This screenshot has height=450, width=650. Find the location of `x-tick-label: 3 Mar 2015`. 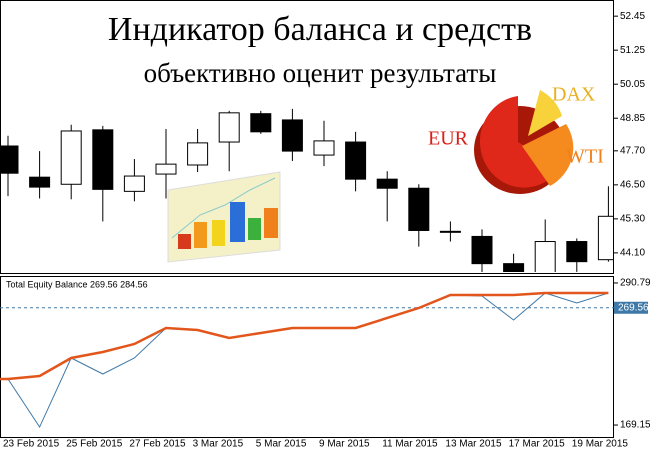

x-tick-label: 3 Mar 2015 is located at coordinates (218, 444).